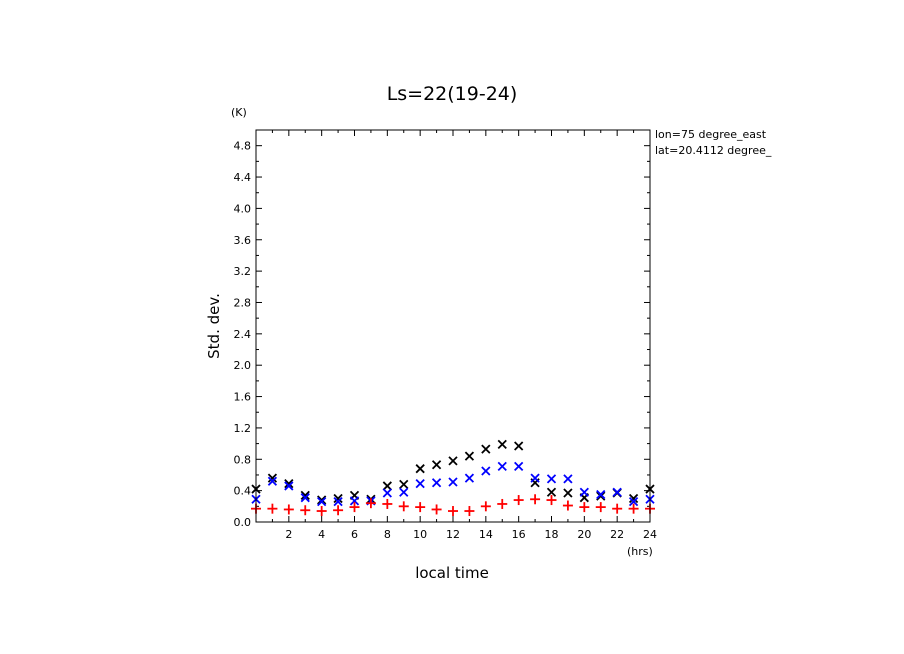 Image resolution: width=904 pixels, height=654 pixels. I want to click on annotation-lon: lon=75 degree_east, so click(711, 134).